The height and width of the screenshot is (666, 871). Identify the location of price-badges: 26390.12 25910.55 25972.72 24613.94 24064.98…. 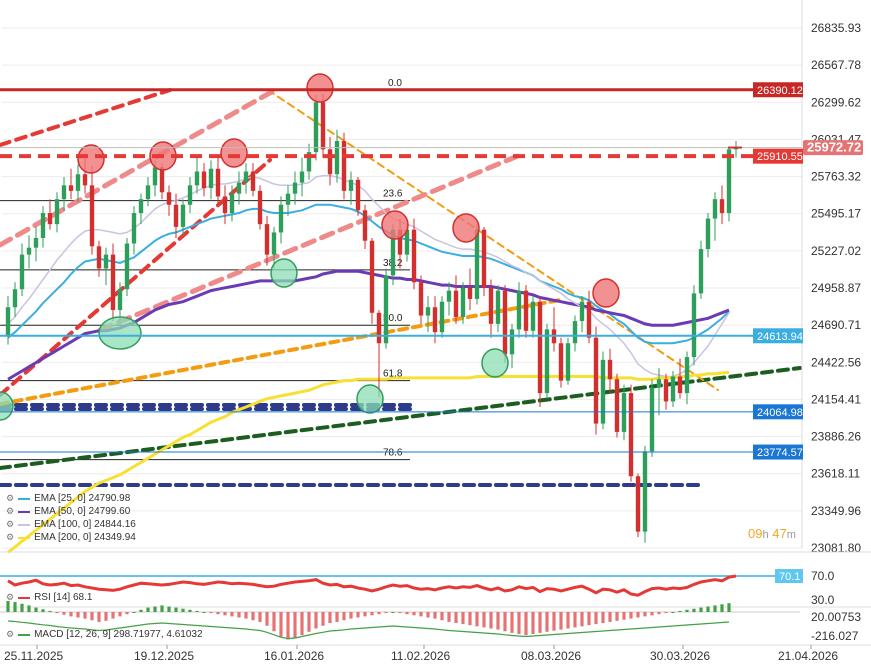
(795, 271).